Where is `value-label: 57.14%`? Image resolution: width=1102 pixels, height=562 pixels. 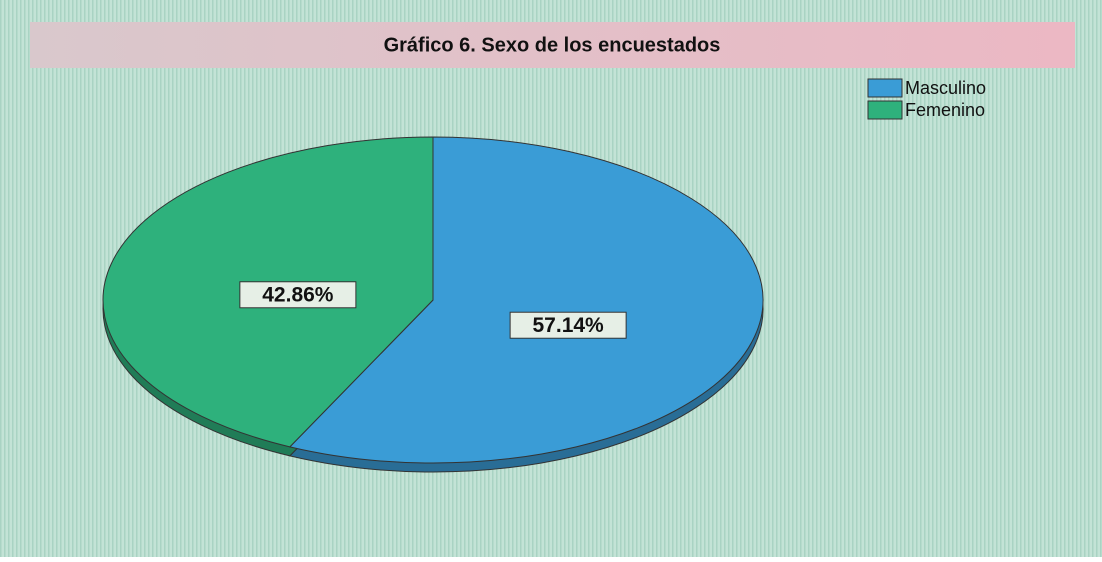 value-label: 57.14% is located at coordinates (569, 325).